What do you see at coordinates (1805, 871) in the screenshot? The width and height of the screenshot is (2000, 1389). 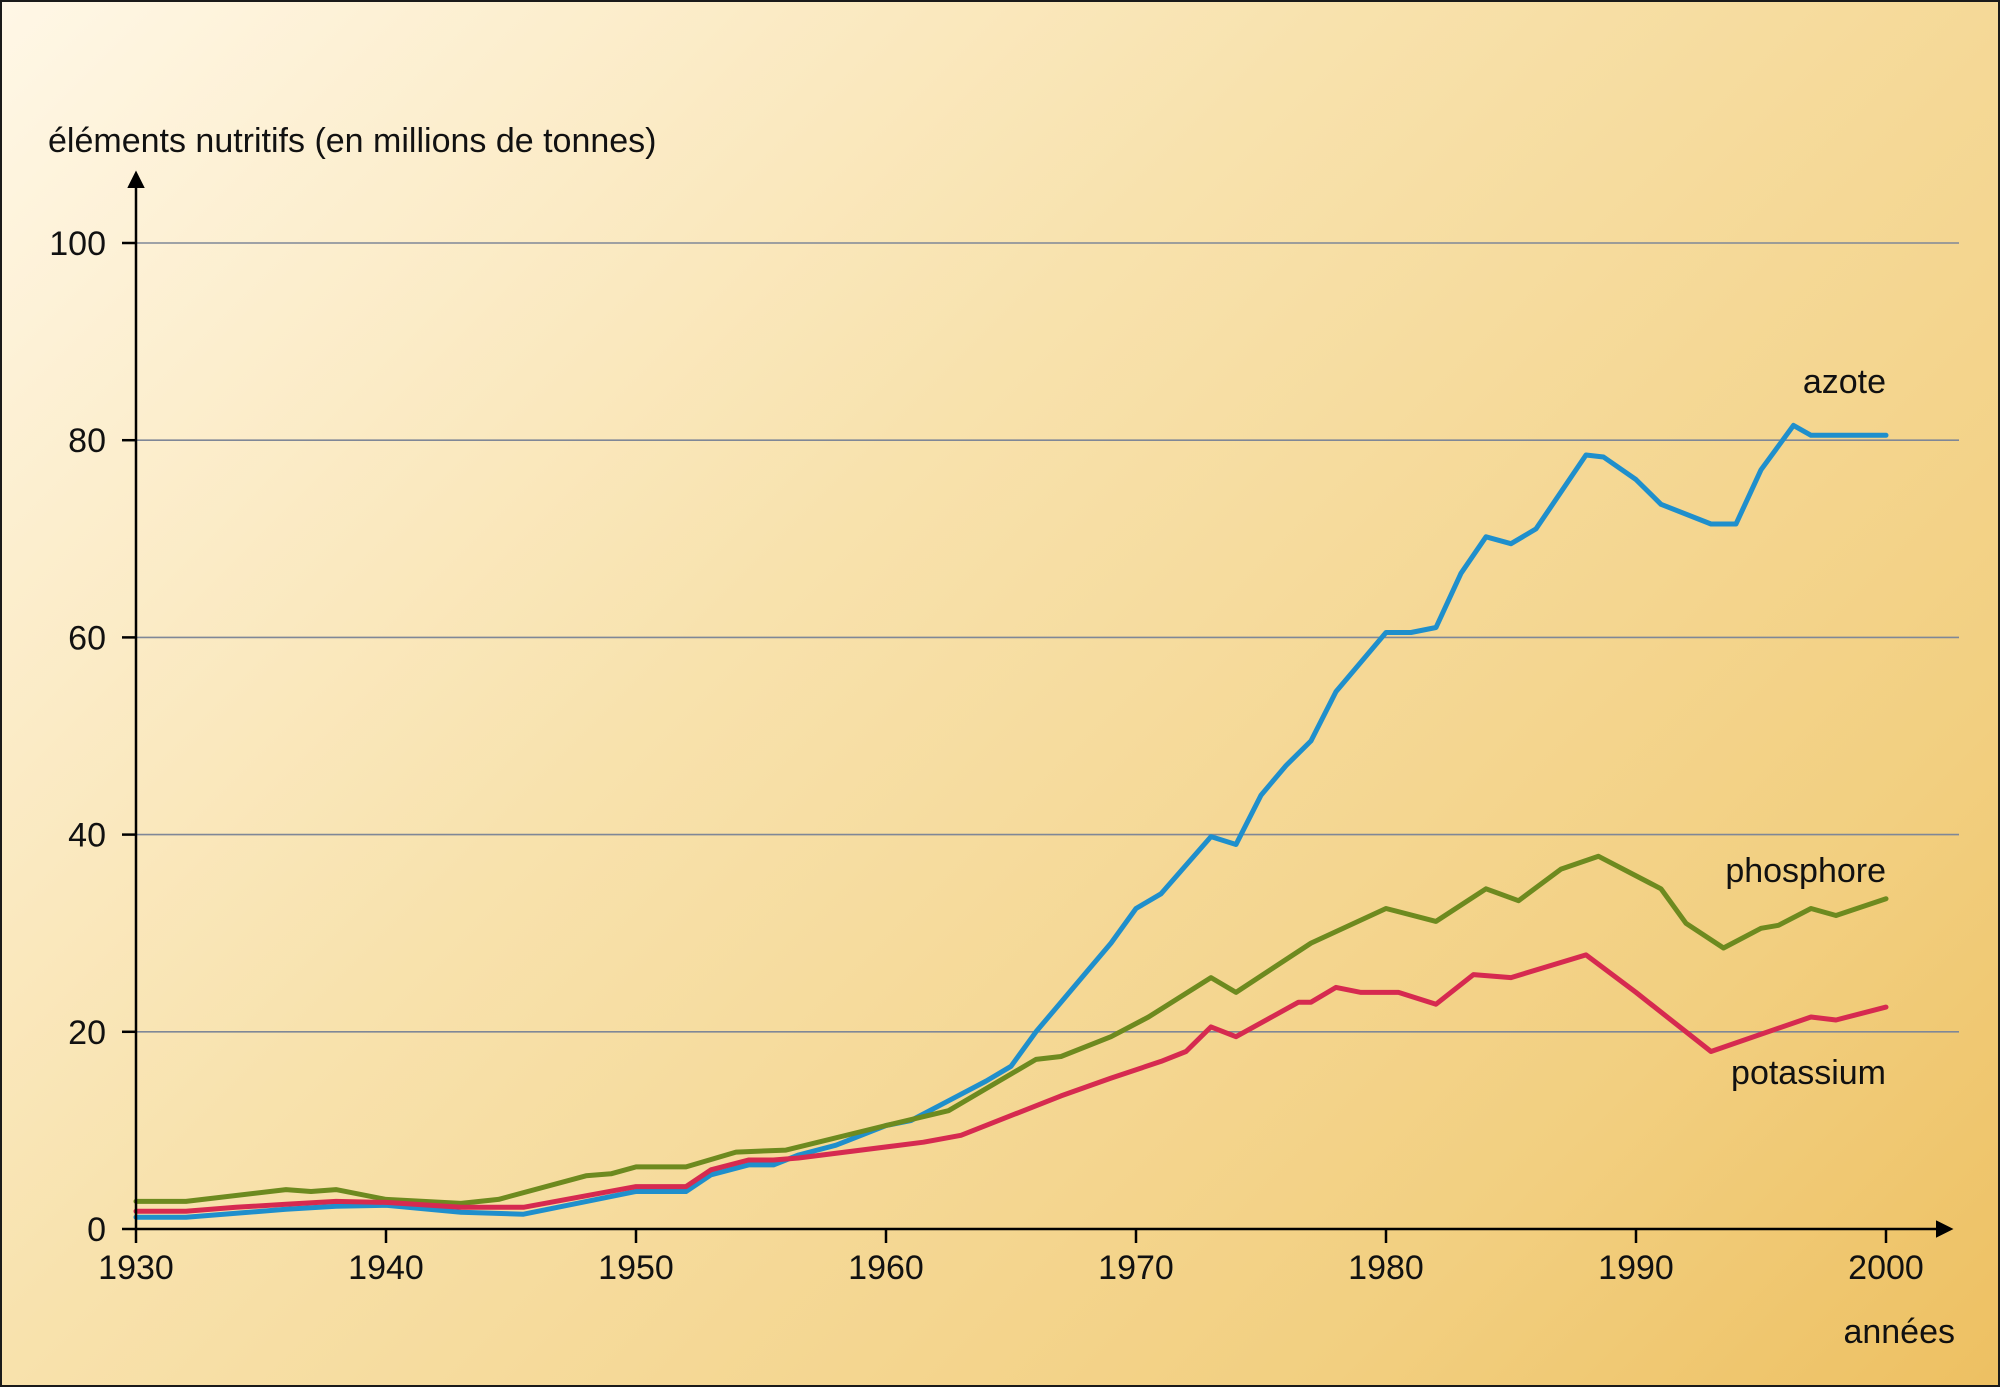 I see `series-label-phosphore: phosphore` at bounding box center [1805, 871].